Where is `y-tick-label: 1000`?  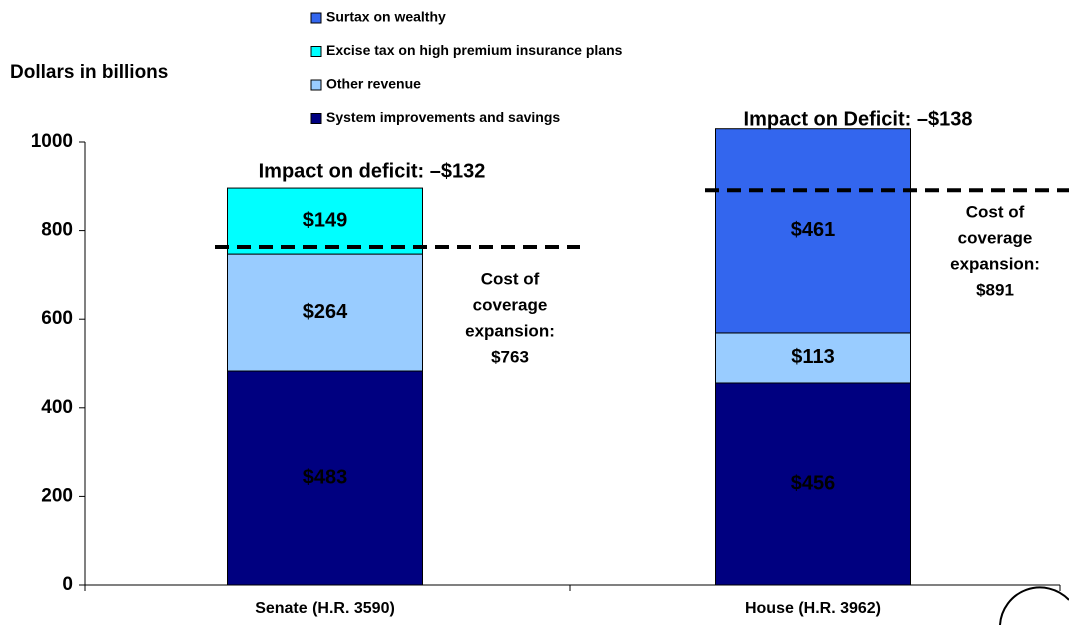 y-tick-label: 1000 is located at coordinates (52, 141).